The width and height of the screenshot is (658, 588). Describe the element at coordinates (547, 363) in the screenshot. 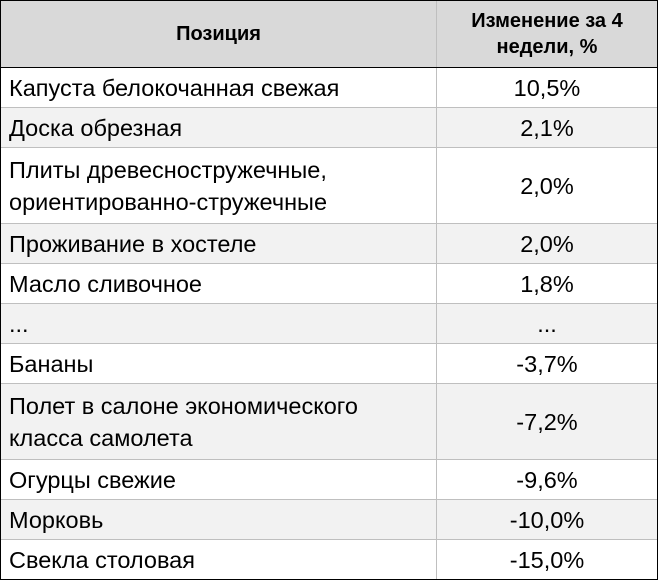

I see `row-change: -3,7%` at that location.